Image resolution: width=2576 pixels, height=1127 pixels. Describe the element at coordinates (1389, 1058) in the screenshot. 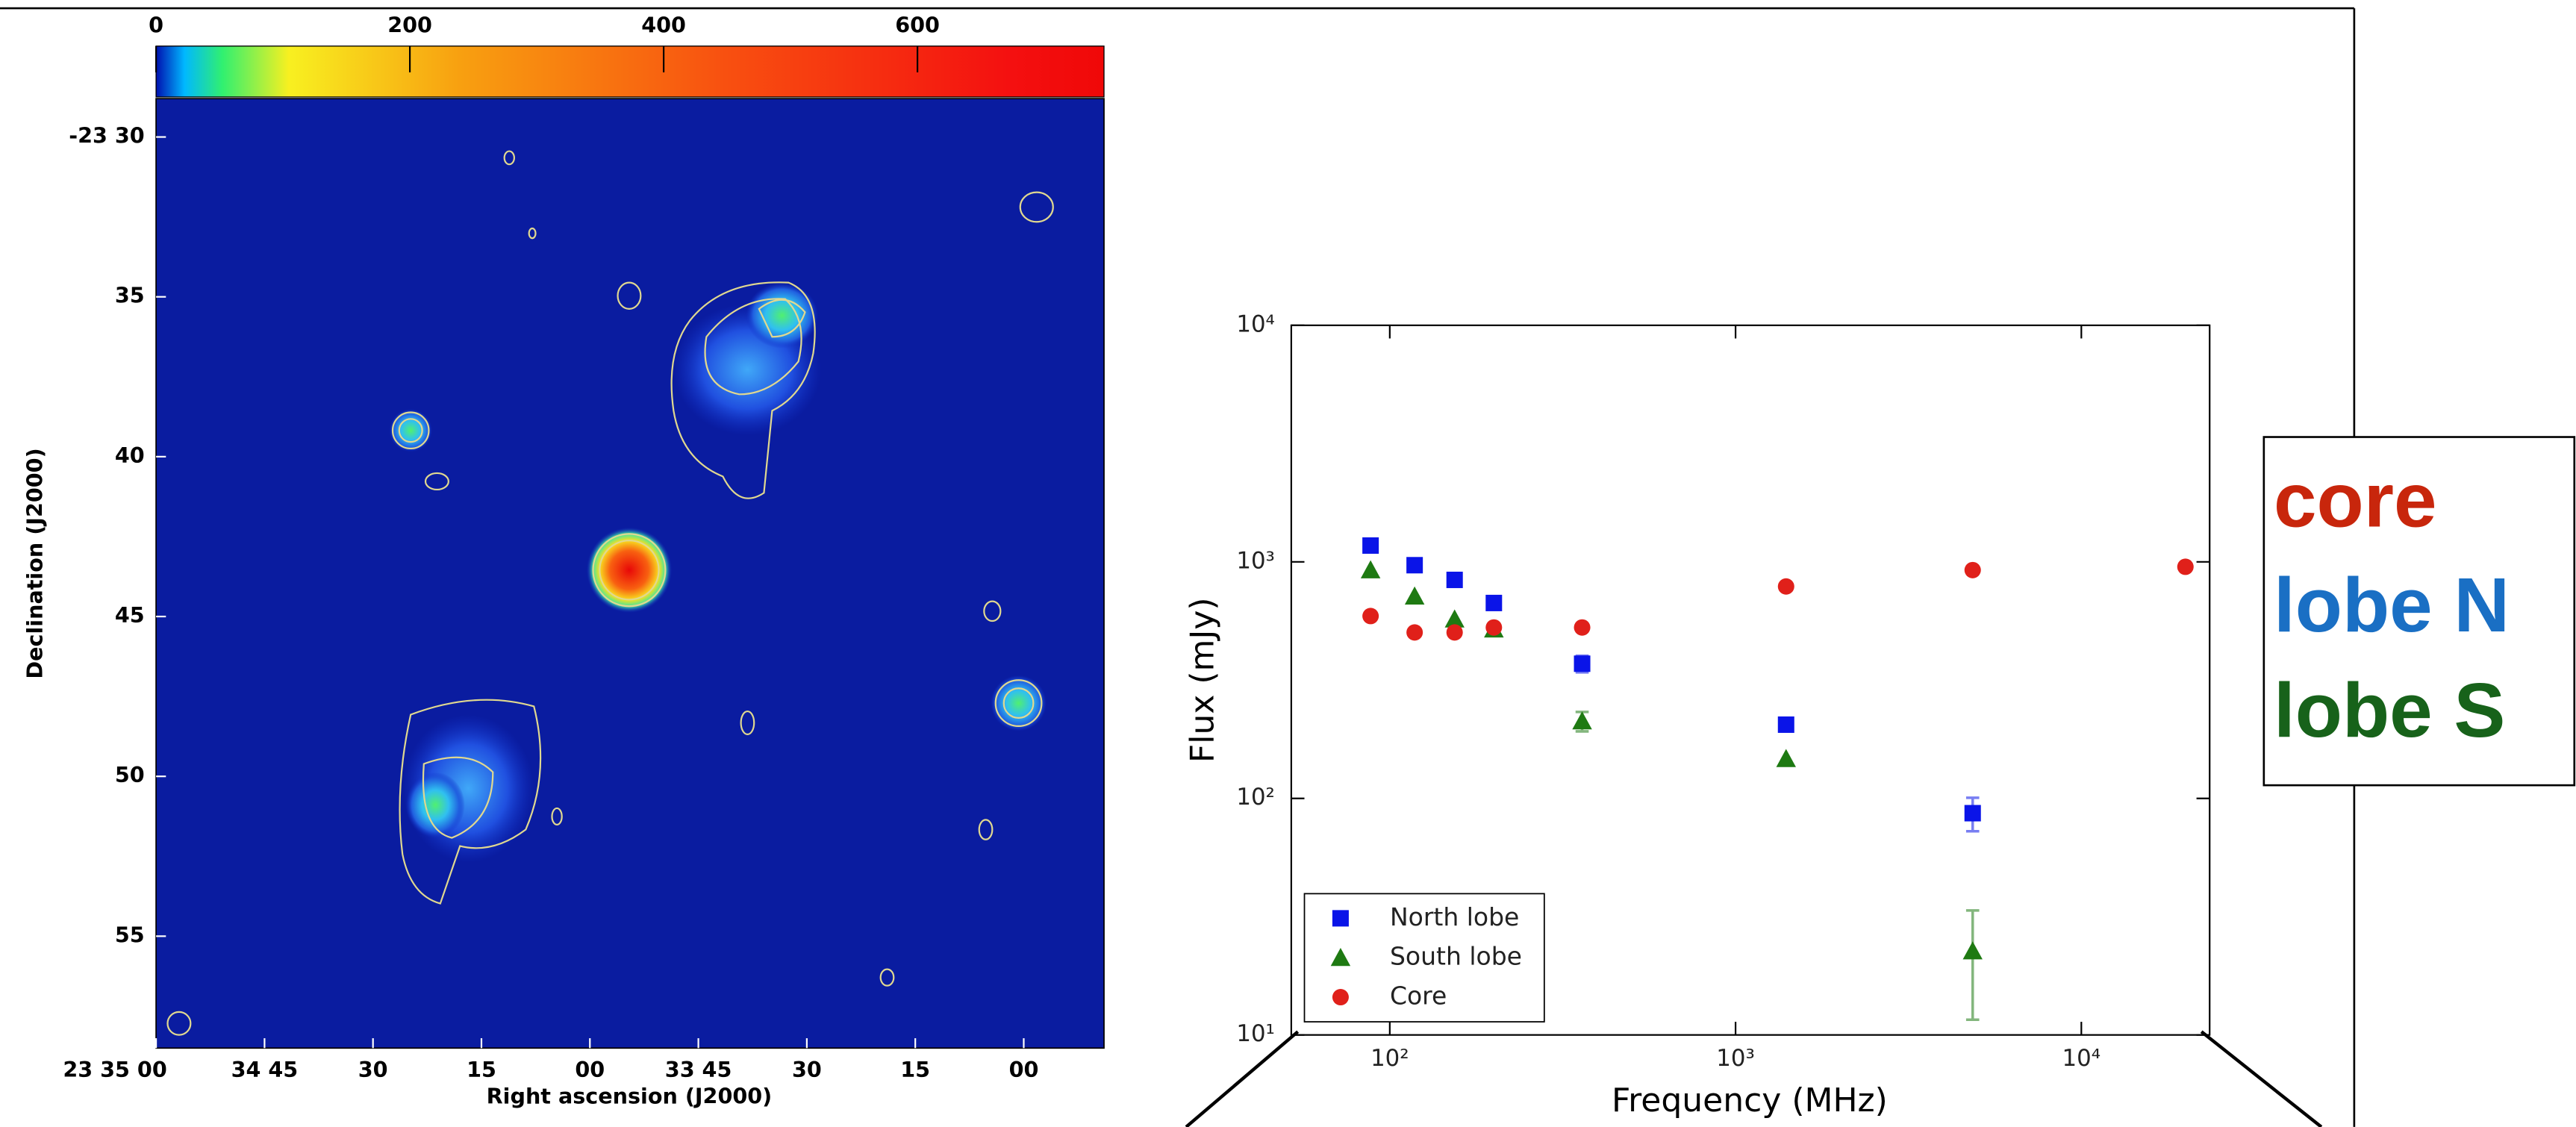

I see `x-tick-label: 10²` at that location.